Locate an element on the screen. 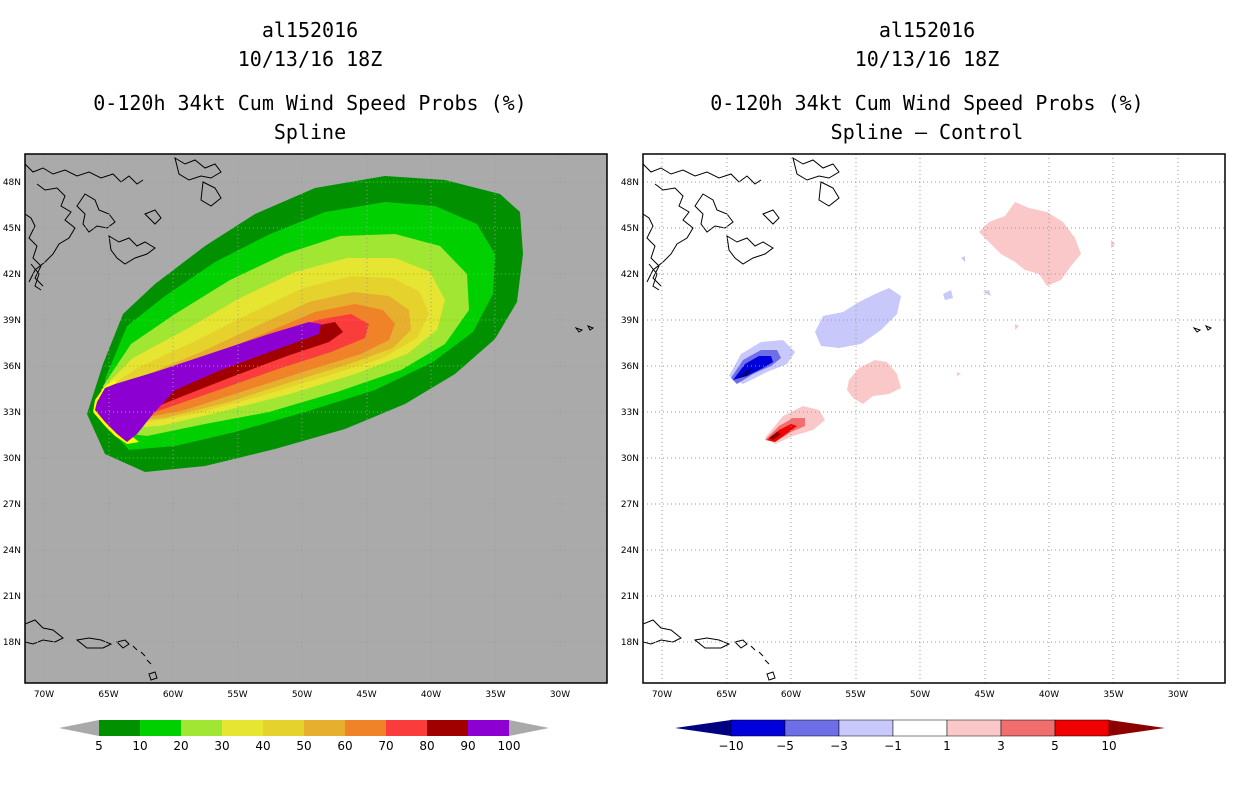 The width and height of the screenshot is (1236, 800). lat-tick-label: 45N is located at coordinates (12, 229).